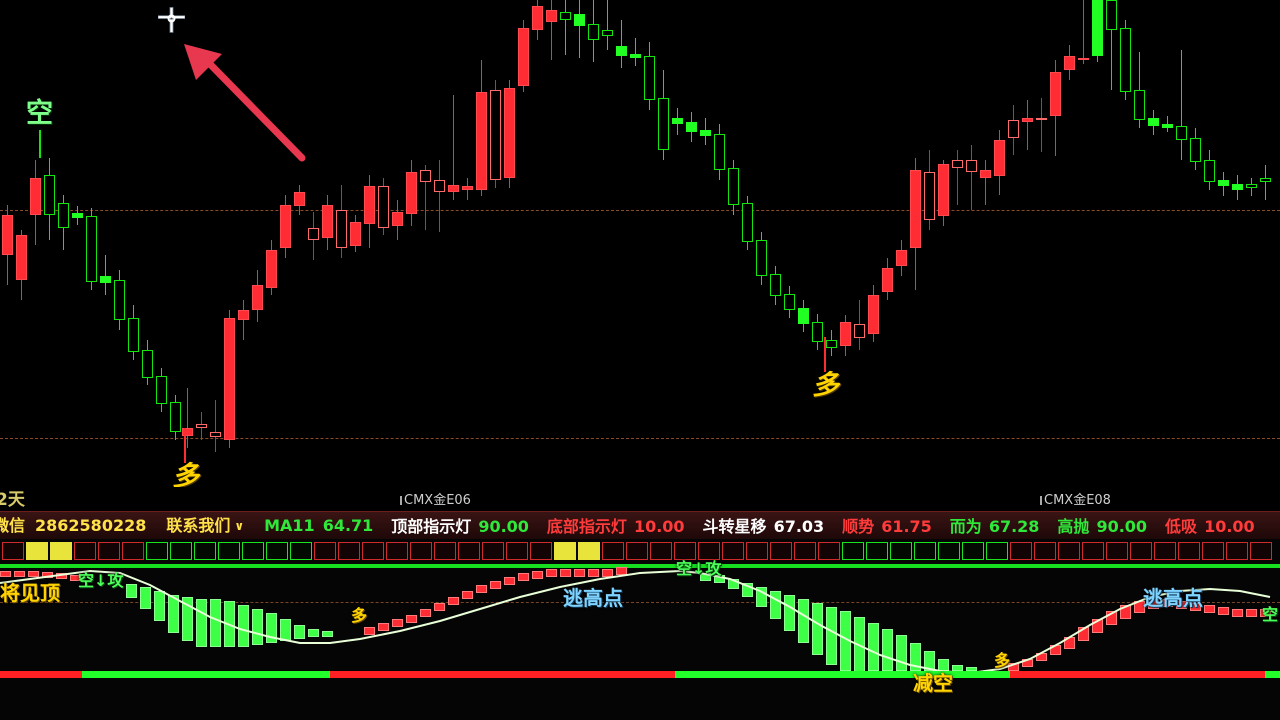 The width and height of the screenshot is (1280, 720). Describe the element at coordinates (239, 526) in the screenshot. I see `chevron-down-icon: ∨` at that location.